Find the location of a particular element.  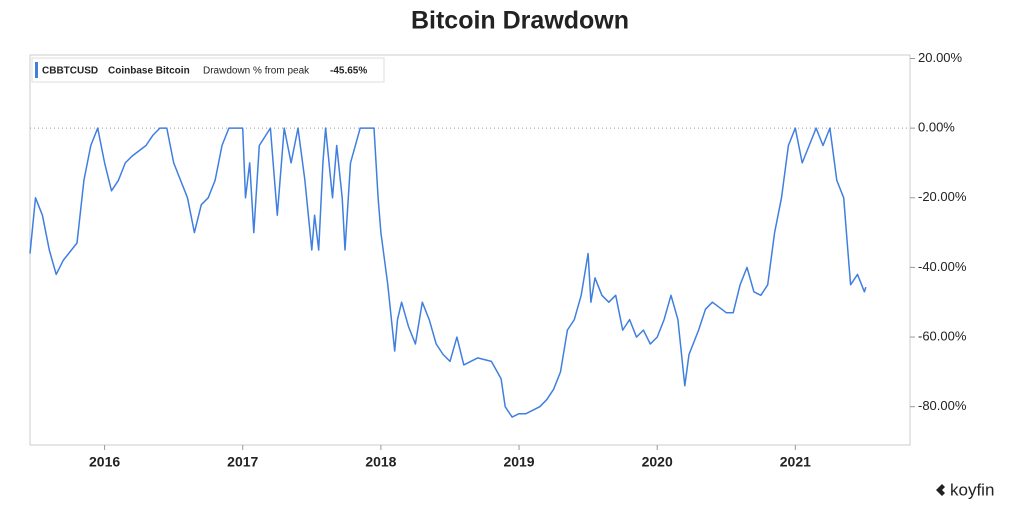

brand: koyfin is located at coordinates (972, 489).